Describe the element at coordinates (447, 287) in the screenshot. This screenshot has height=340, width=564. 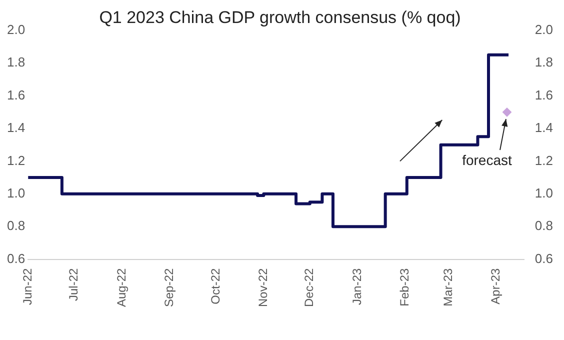
I see `x-tick-label: Mar-23` at that location.